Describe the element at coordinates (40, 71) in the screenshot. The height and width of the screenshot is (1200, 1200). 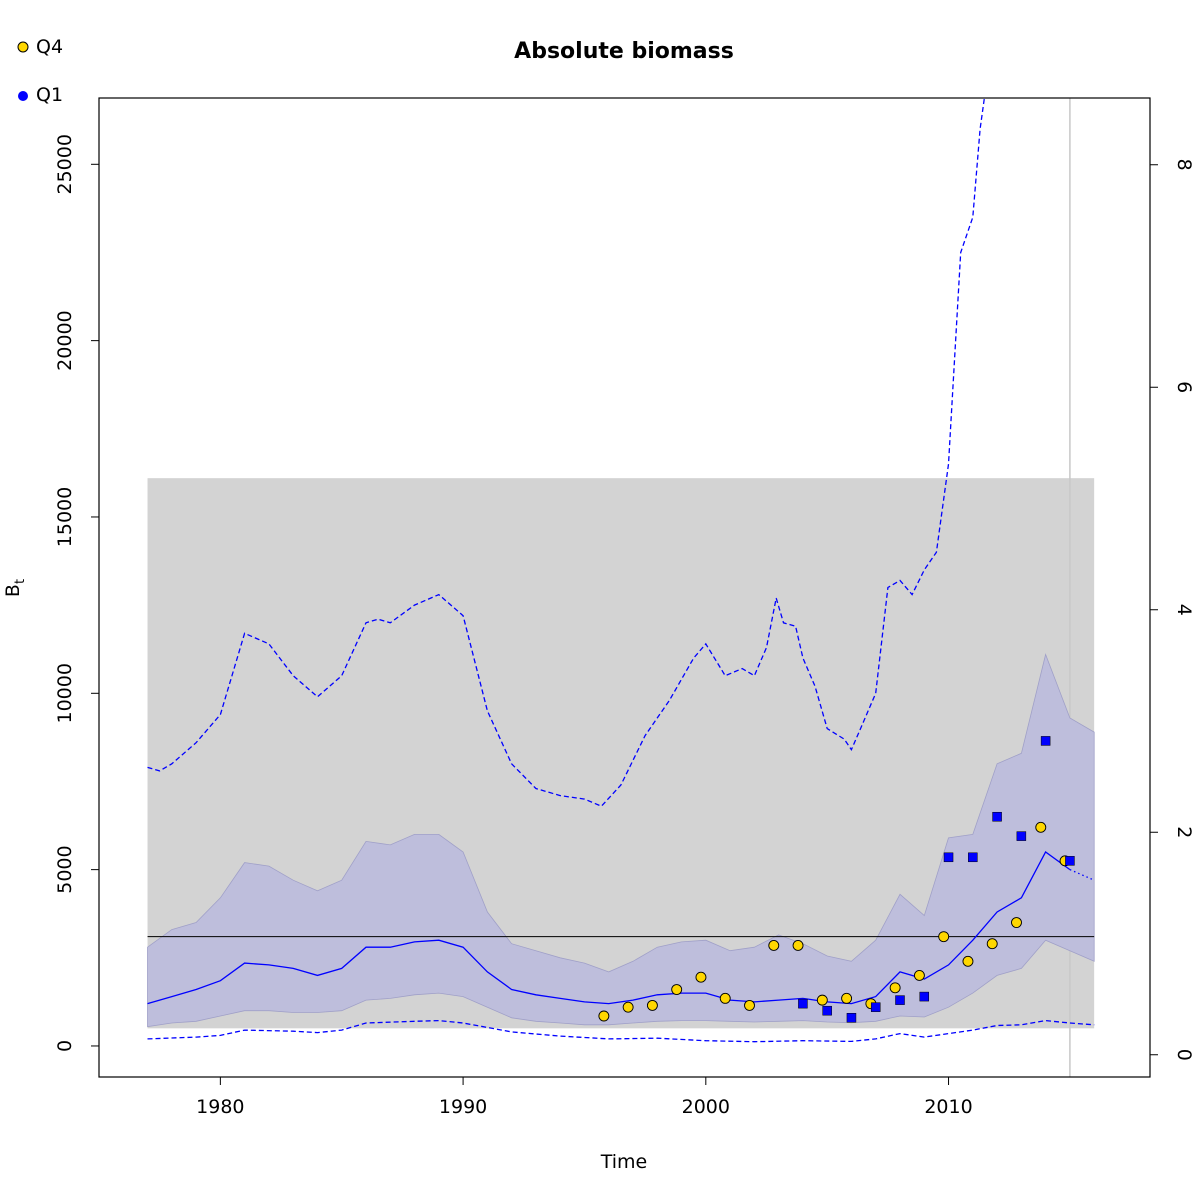
I see `legend: Q4 Q1` at that location.